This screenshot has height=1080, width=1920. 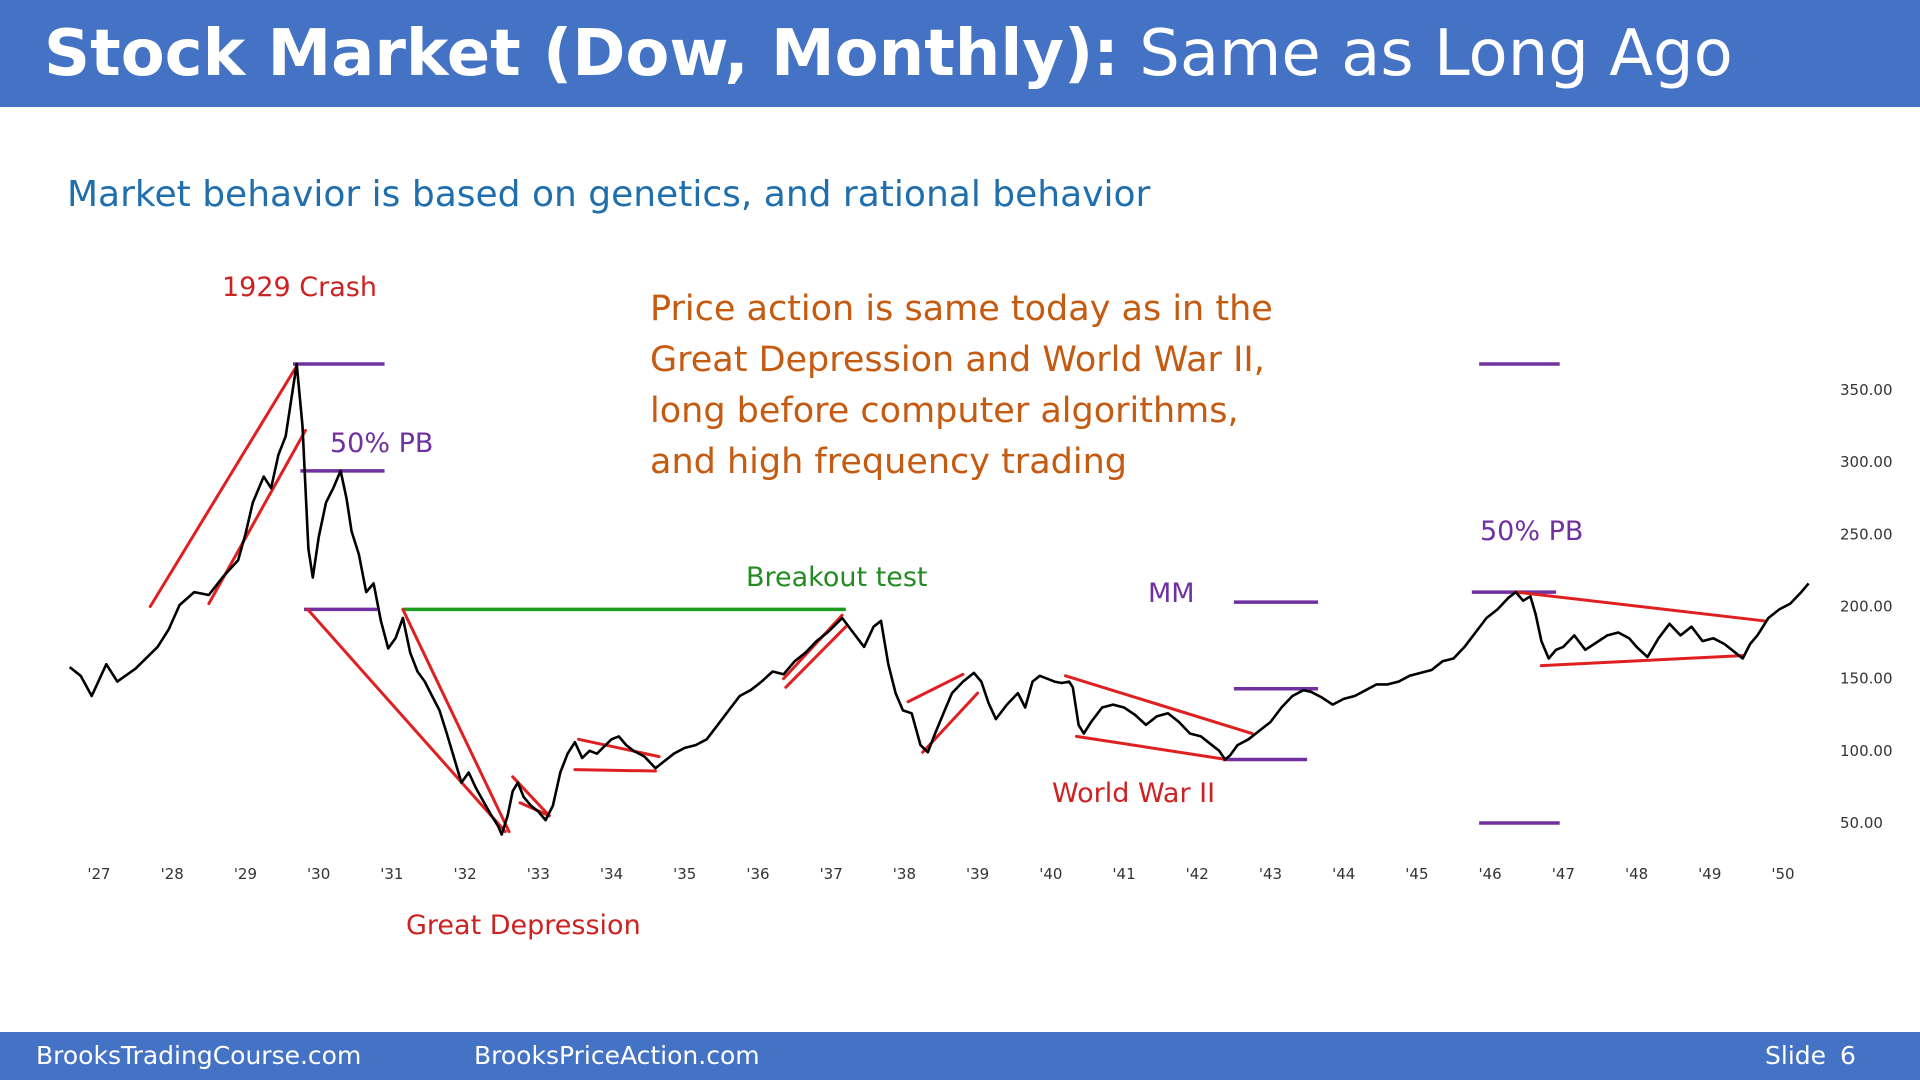 I want to click on x-tick-label: '28, so click(x=172, y=874).